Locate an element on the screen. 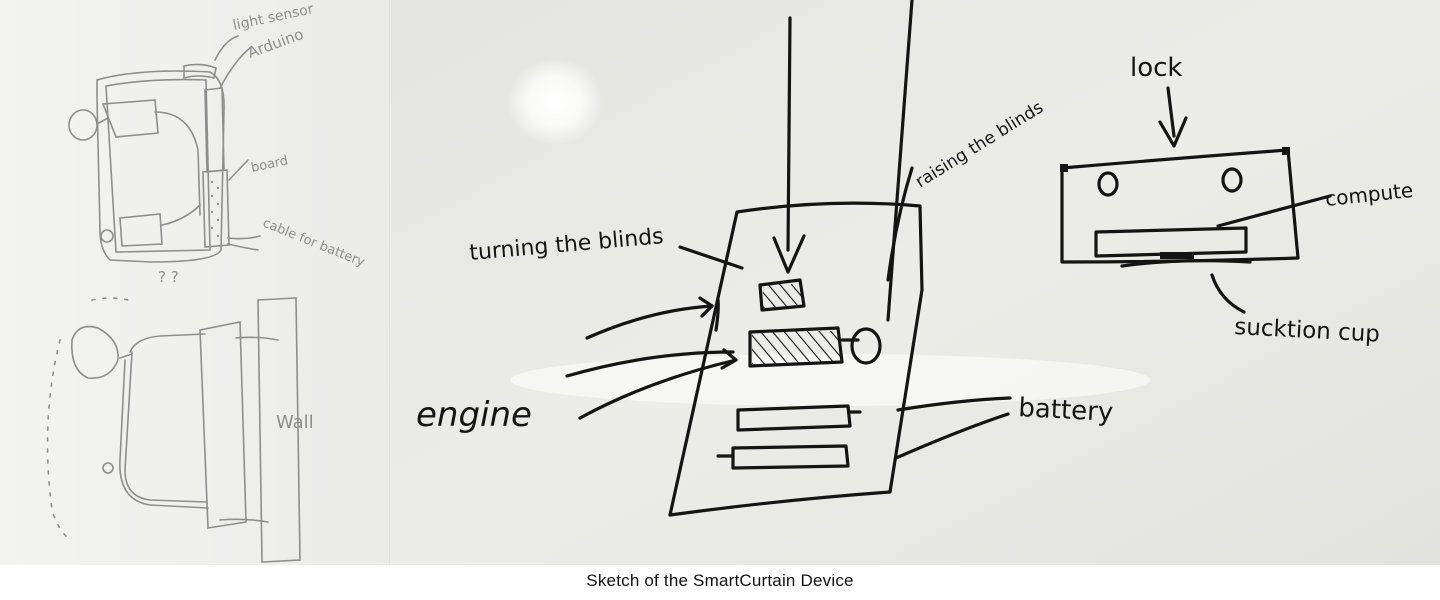 The image size is (1440, 600). board-holes is located at coordinates (215, 209).